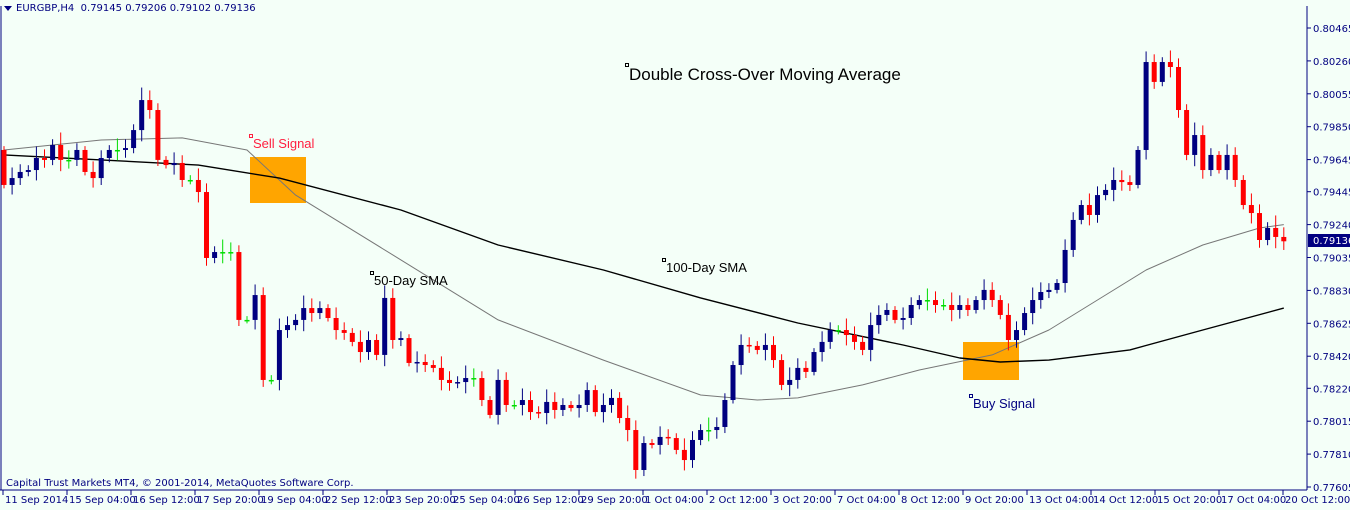  I want to click on anchor-icon, so click(664, 260).